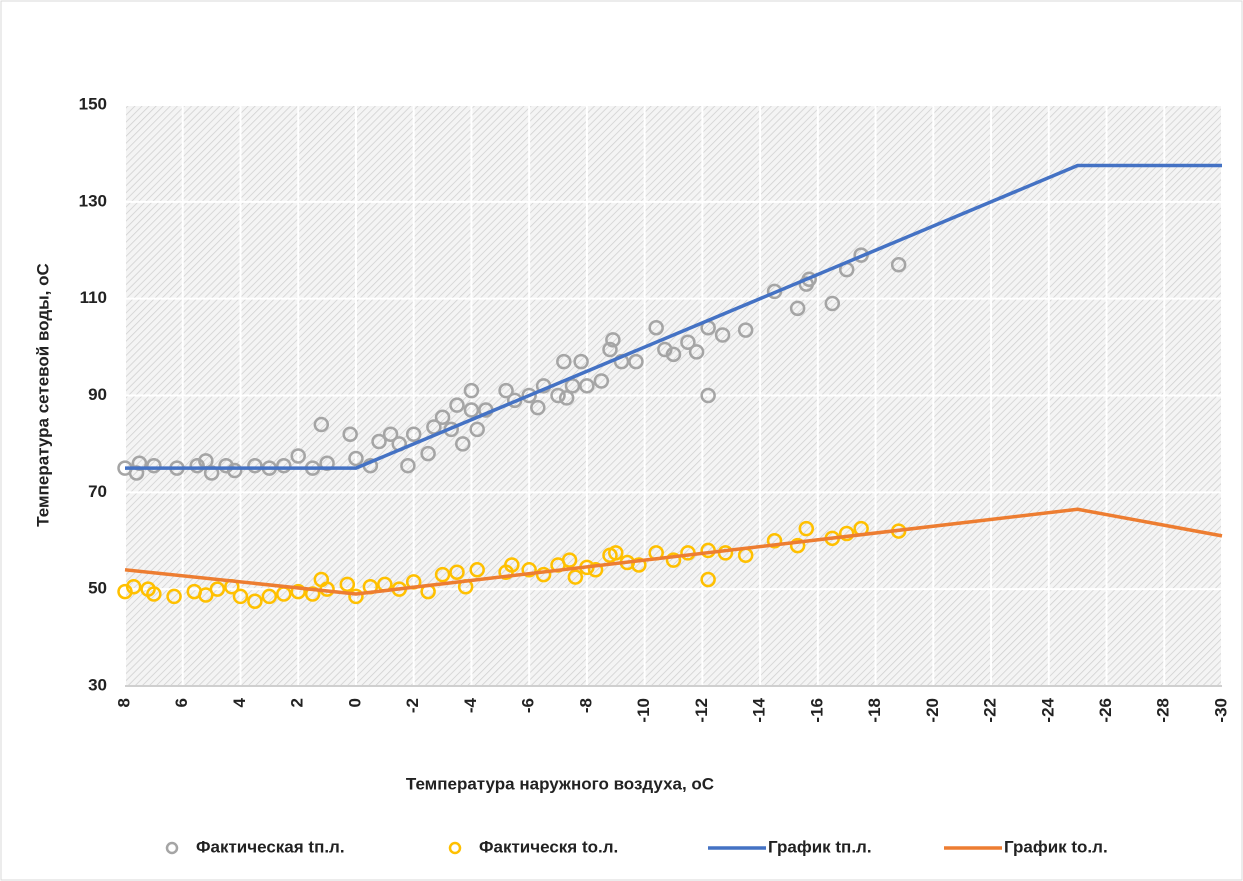  Describe the element at coordinates (239, 702) in the screenshot. I see `x-tick-label: 4` at that location.